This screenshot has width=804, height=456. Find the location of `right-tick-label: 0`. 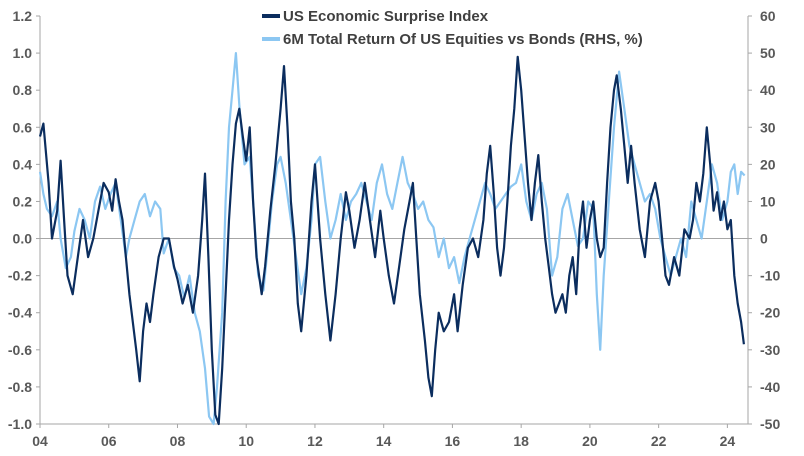

right-tick-label: 0 is located at coordinates (764, 239).